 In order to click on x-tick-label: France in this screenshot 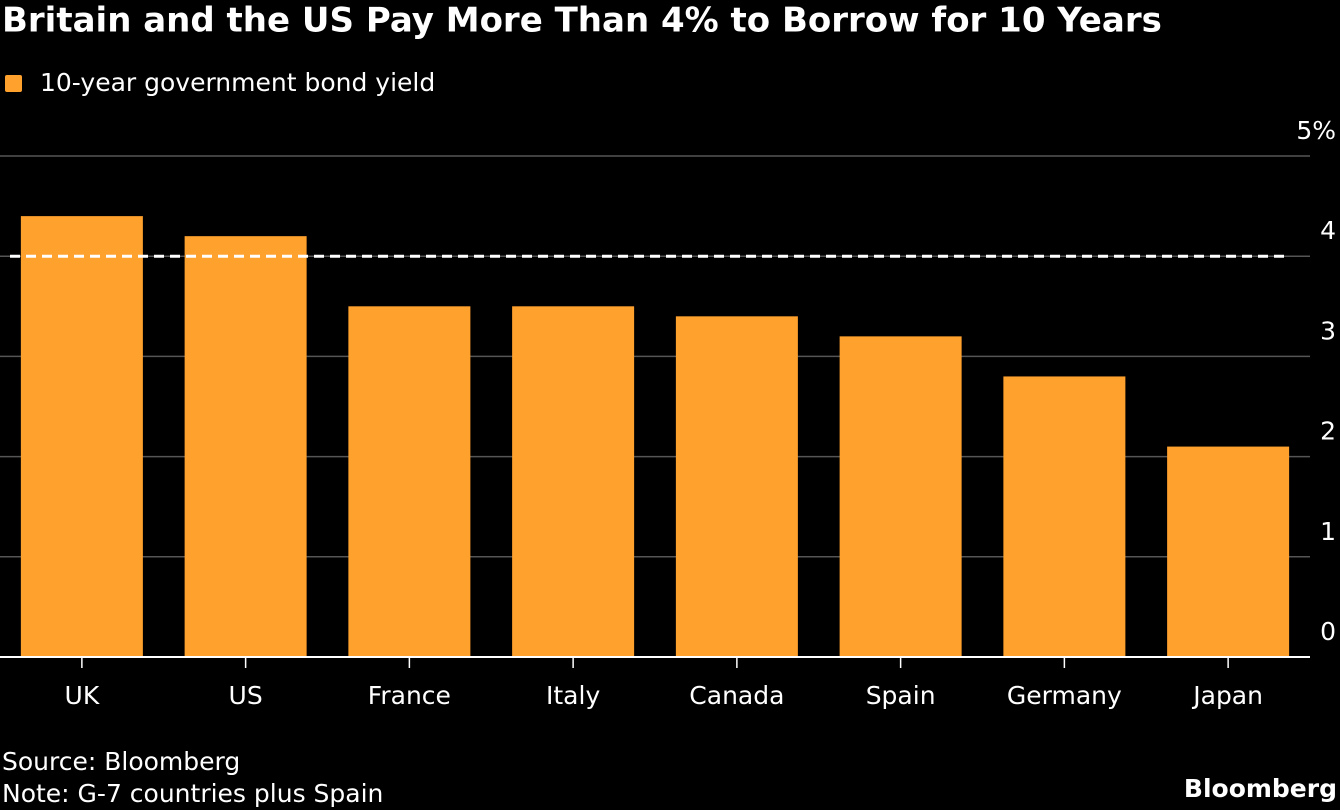, I will do `click(409, 695)`.